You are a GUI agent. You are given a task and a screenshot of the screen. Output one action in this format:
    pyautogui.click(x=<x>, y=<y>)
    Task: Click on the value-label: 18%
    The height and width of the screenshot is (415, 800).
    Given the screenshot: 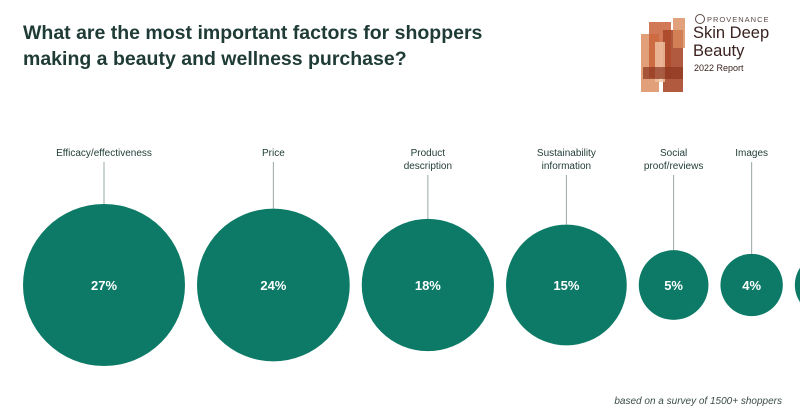 What is the action you would take?
    pyautogui.click(x=428, y=285)
    